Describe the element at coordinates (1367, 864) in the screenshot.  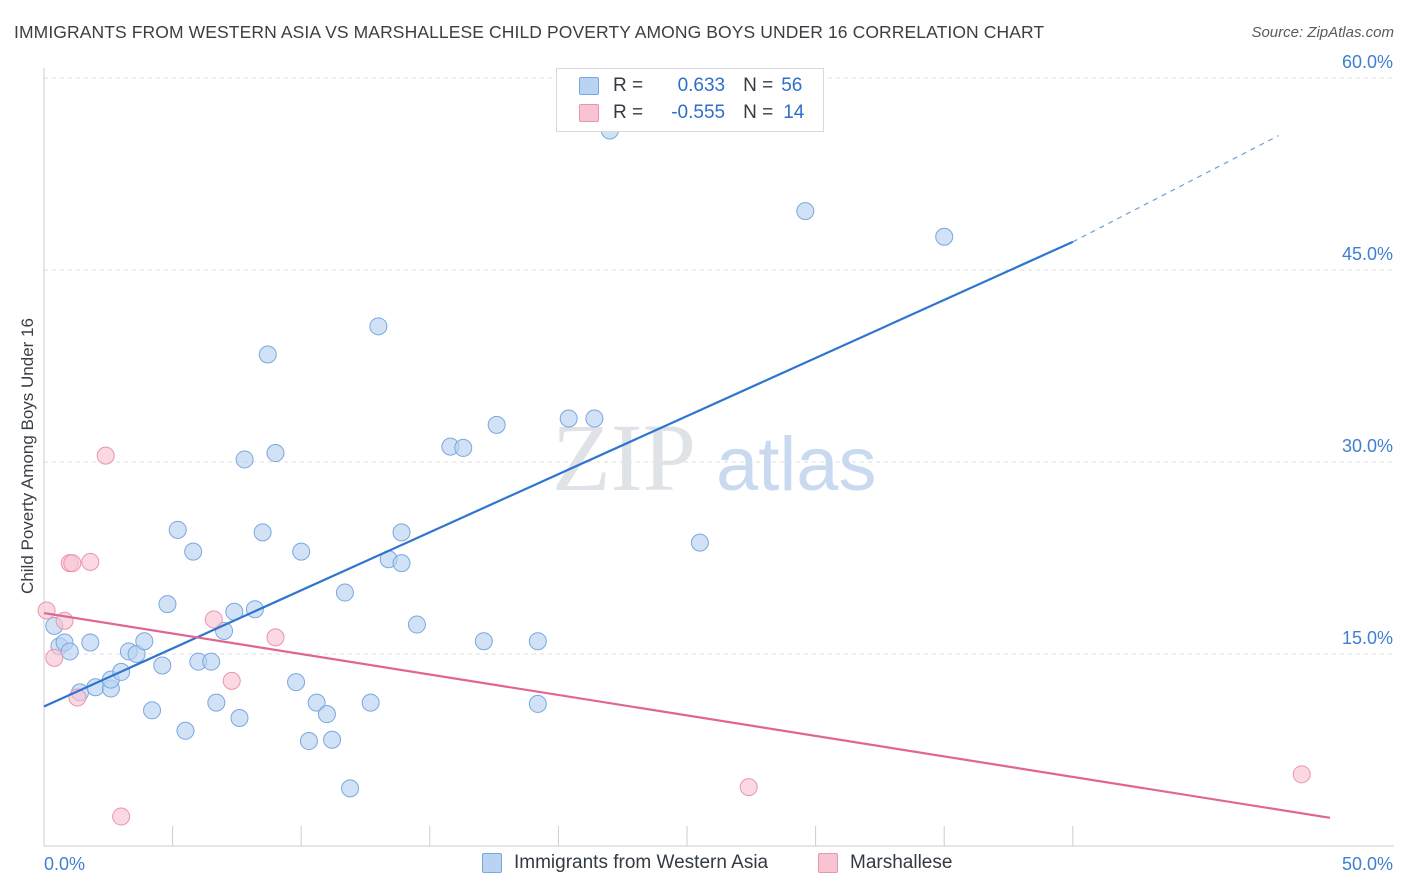
I see `x-tick-label-max: 50.0%` at that location.